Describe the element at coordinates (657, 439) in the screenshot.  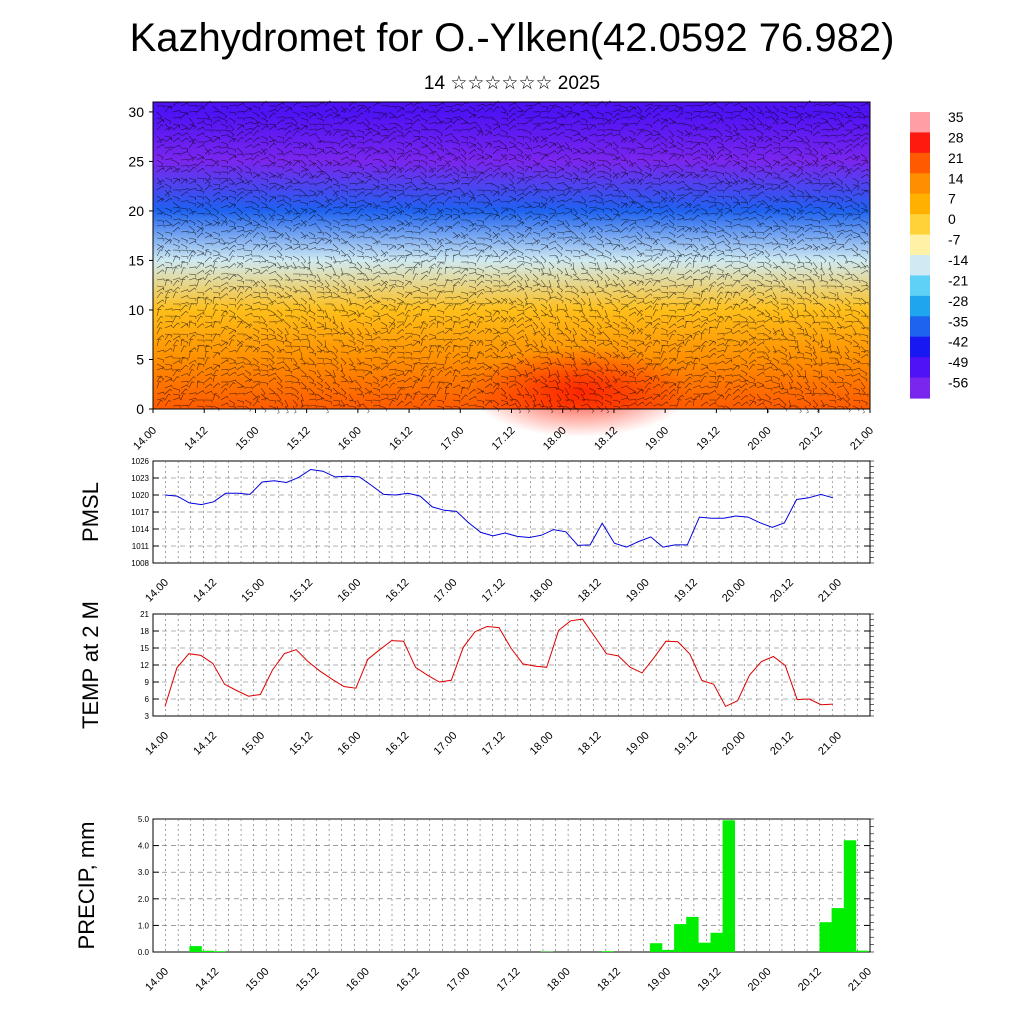
I see `x-tick-label-1: 19.00` at that location.